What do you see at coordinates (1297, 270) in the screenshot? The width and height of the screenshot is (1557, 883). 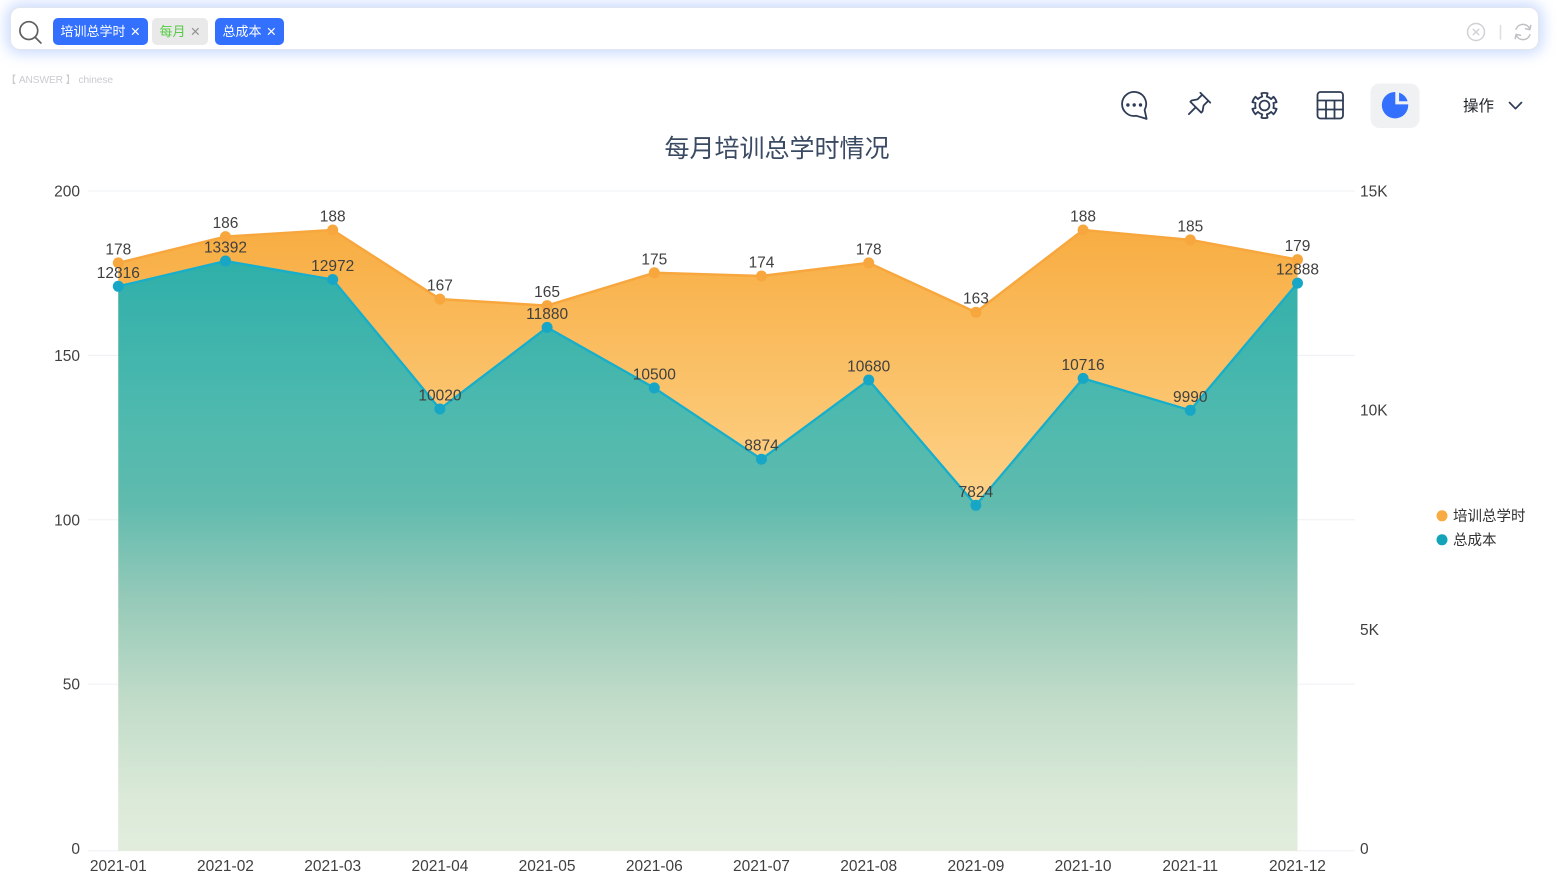 I see `svg-text: 12888` at bounding box center [1297, 270].